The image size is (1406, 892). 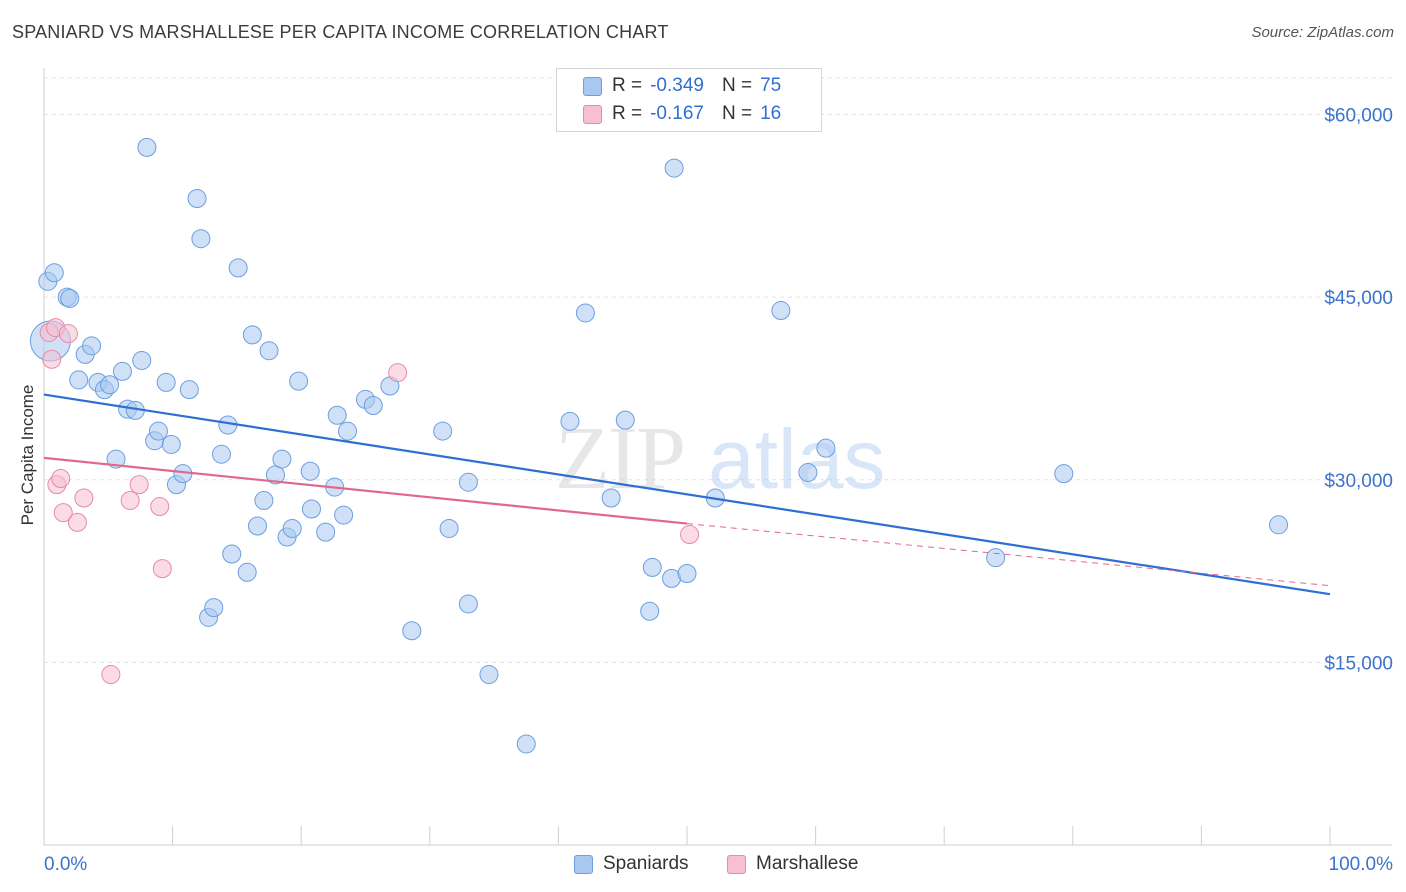 I want to click on legend-row-spaniards: R = -0.349 N = 75, so click(x=669, y=86).